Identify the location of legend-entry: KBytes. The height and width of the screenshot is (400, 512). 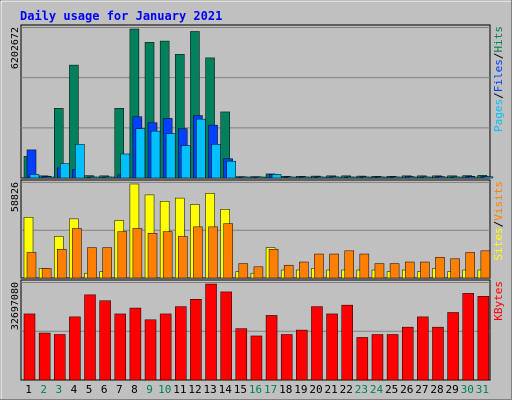
(498, 301).